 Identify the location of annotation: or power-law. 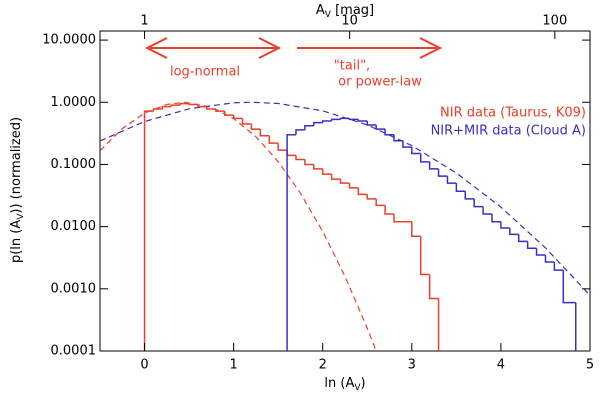
(380, 82).